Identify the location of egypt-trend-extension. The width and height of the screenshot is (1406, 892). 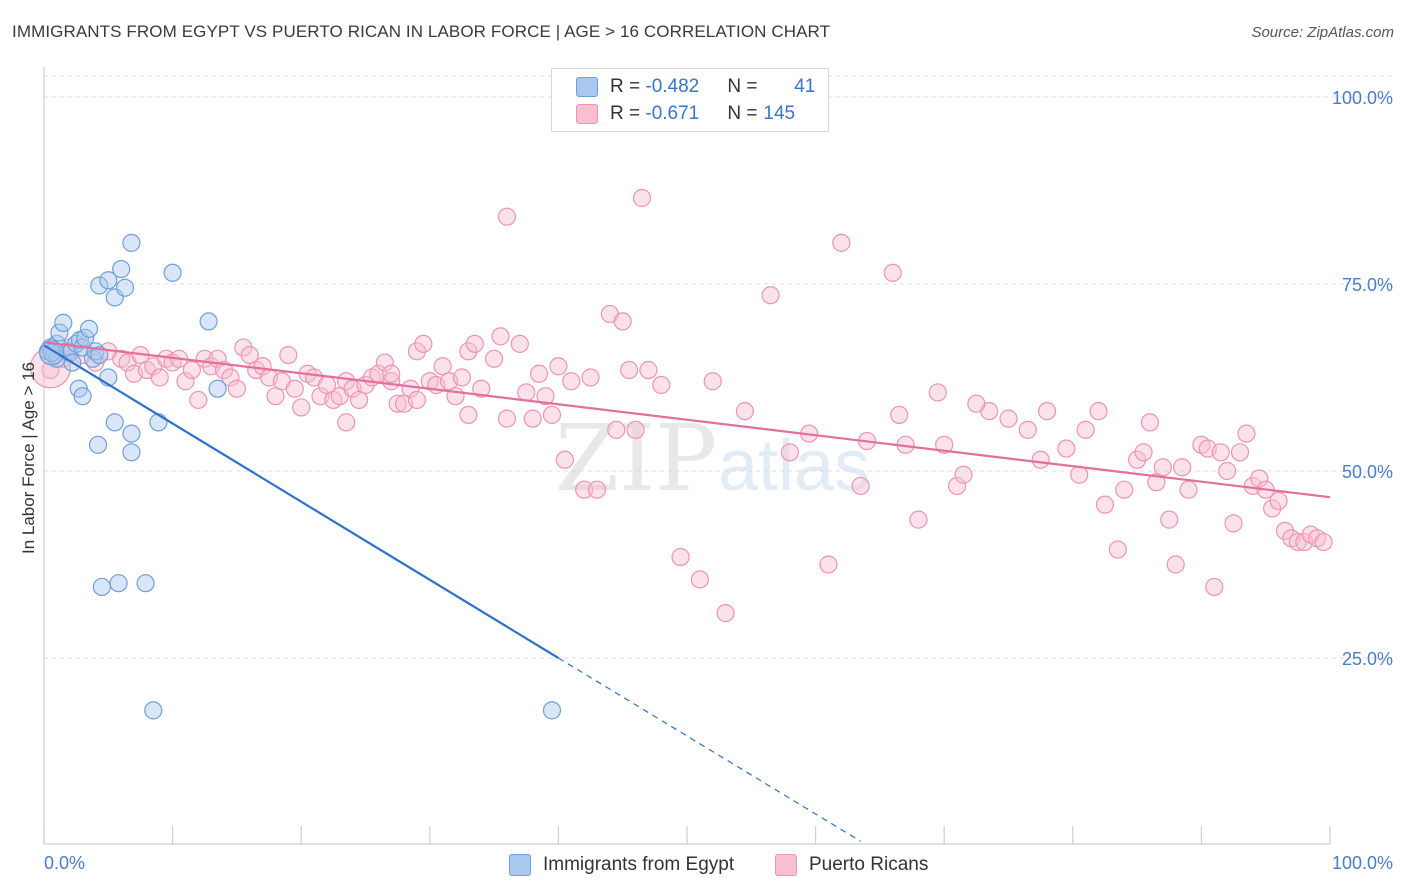
(709, 749).